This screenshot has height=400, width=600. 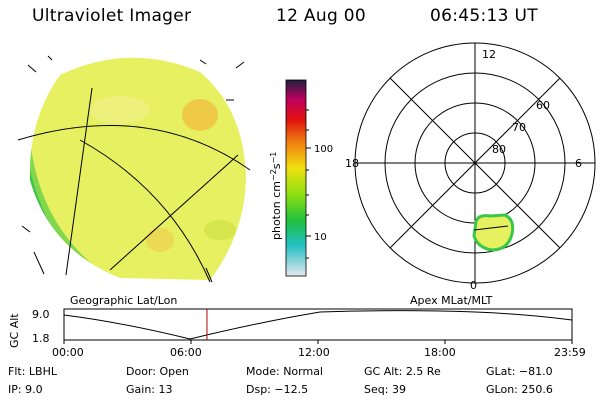 I want to click on polar-aurora-patch, so click(x=493, y=232).